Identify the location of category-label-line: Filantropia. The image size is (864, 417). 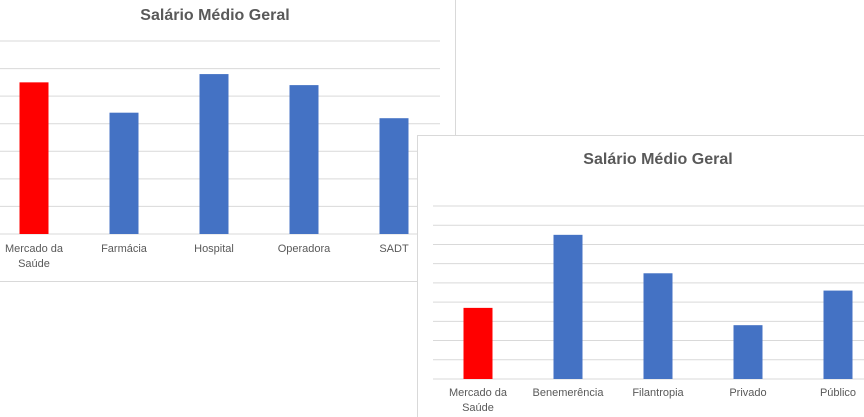
(658, 393).